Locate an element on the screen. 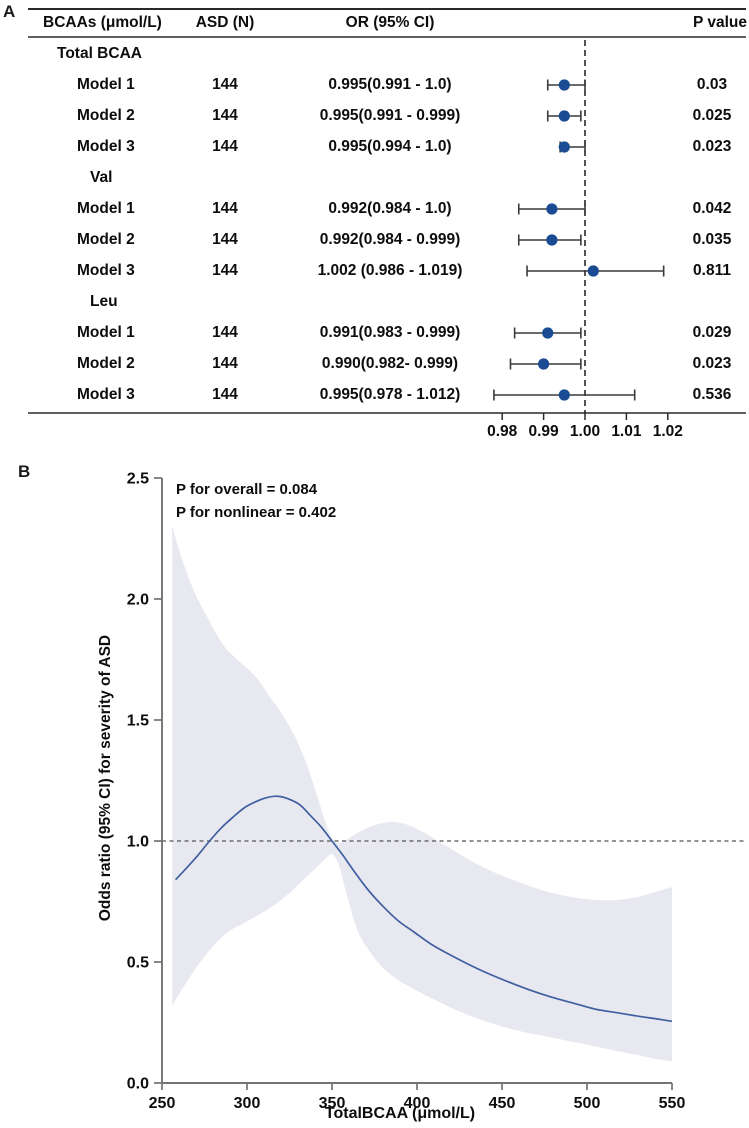  or-axis-tick-label: 1.00 is located at coordinates (585, 431).